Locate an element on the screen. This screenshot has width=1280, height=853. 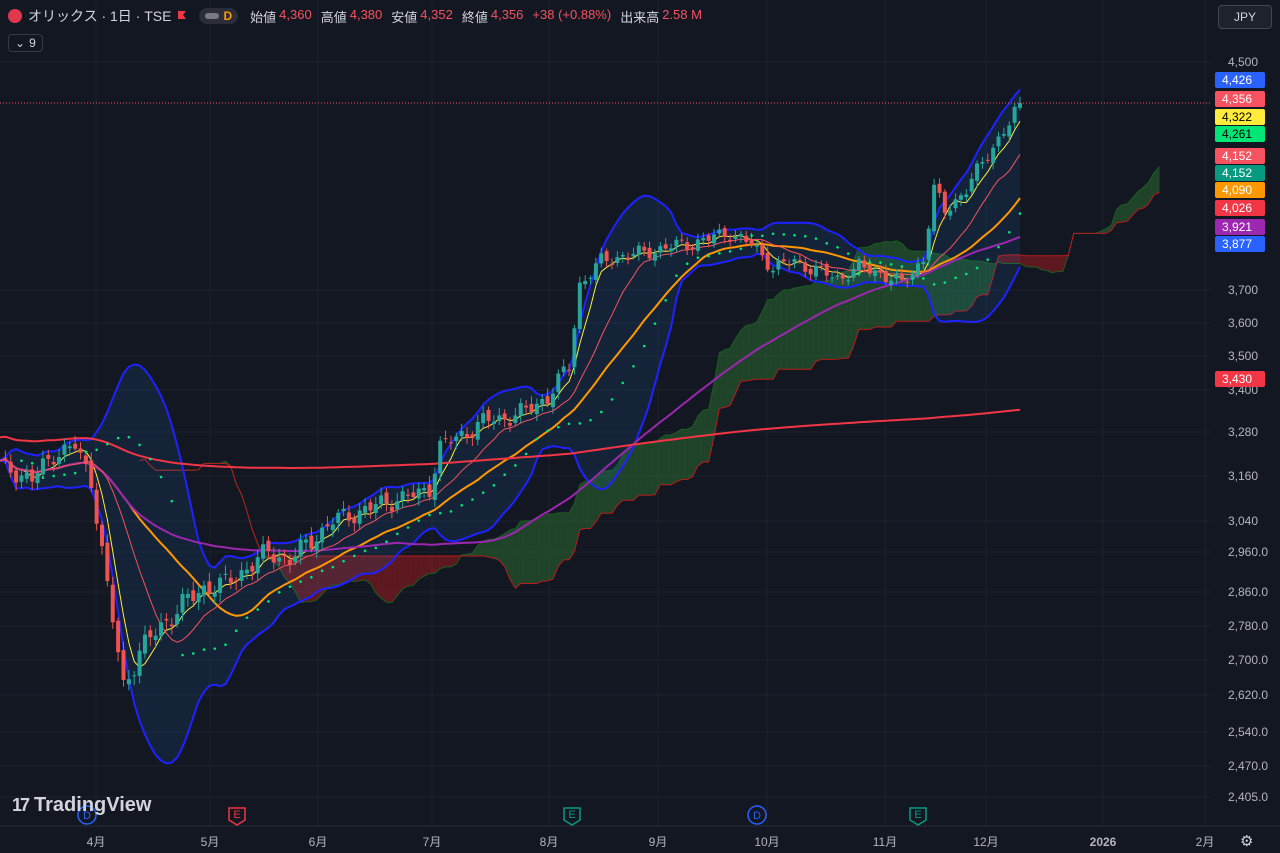
y-tick-label: 2,700.0 is located at coordinates (1248, 660).